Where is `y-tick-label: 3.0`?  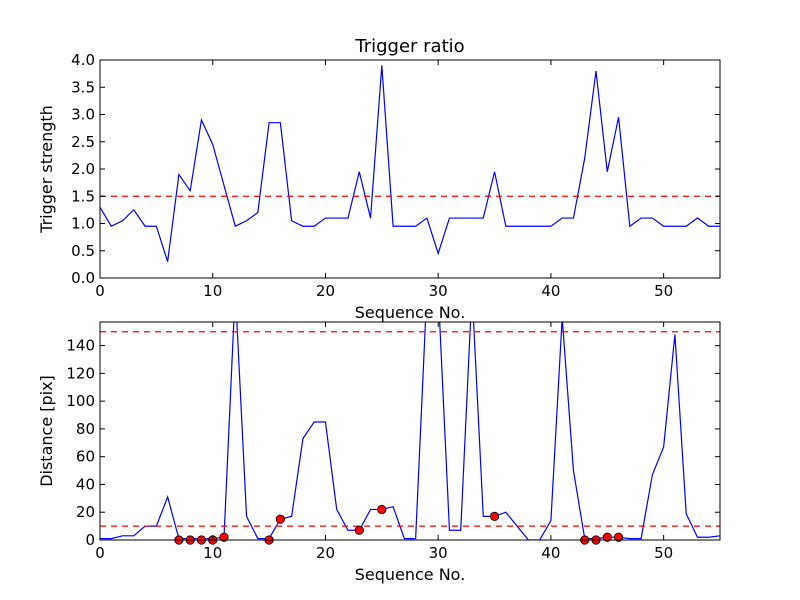 y-tick-label: 3.0 is located at coordinates (83, 115).